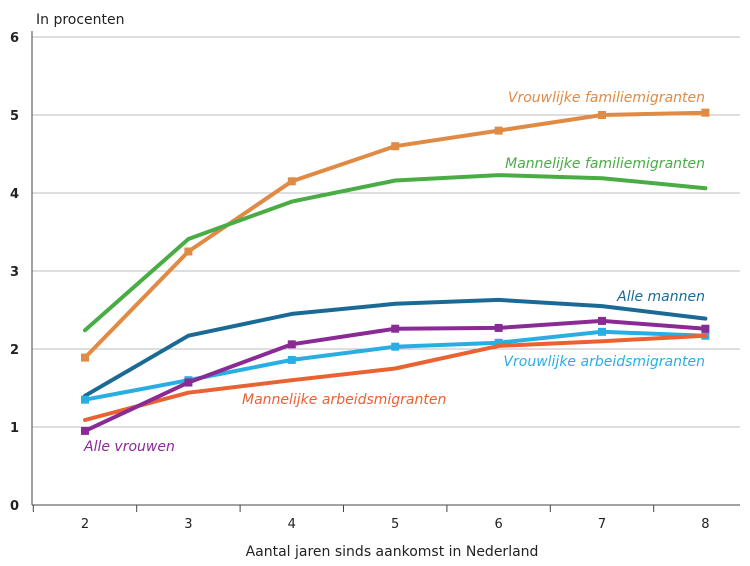 The image size is (750, 566). What do you see at coordinates (14, 428) in the screenshot?
I see `y-tick-label: 1` at bounding box center [14, 428].